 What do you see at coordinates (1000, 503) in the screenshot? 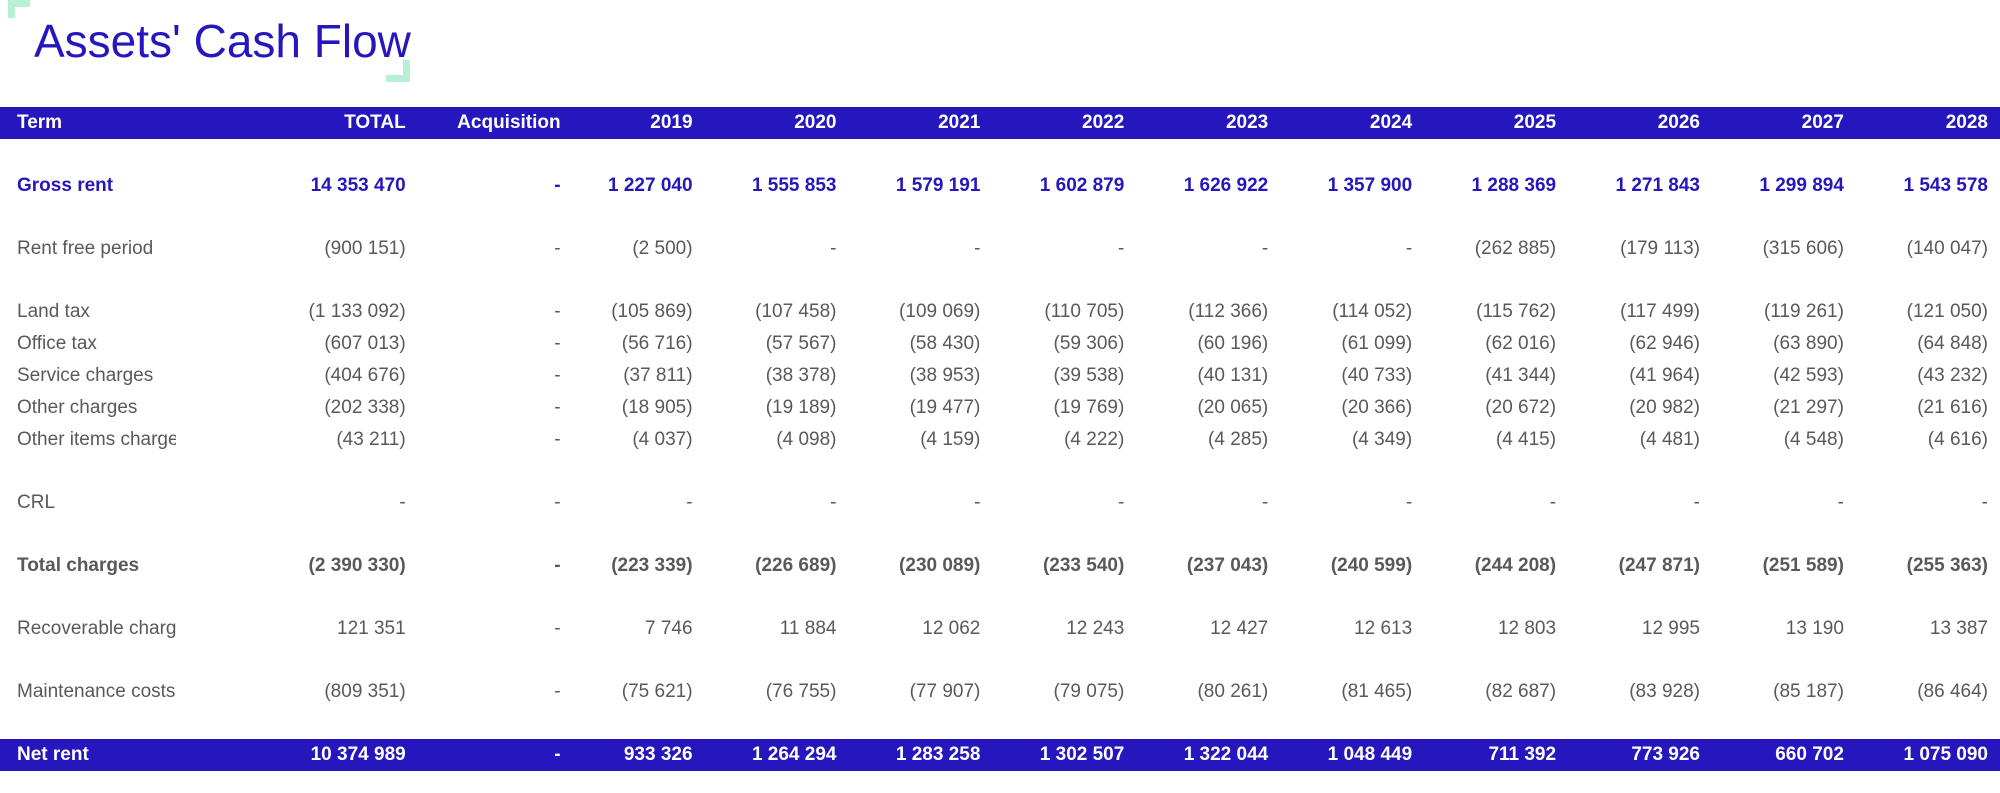
I see `table-row-crl: CRL - - - - - - - - - - - -` at bounding box center [1000, 503].